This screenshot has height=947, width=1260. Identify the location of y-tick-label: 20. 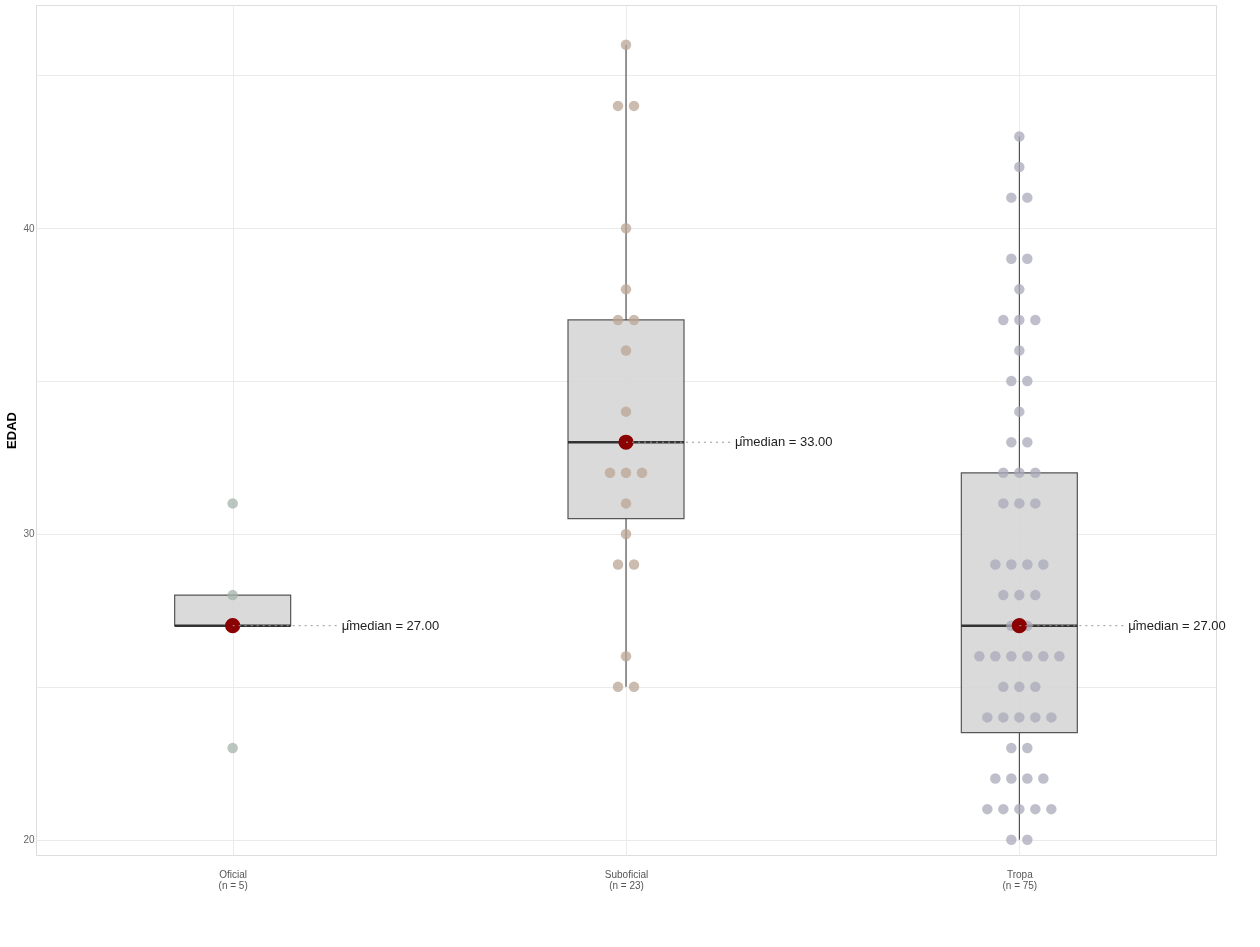
(29, 840).